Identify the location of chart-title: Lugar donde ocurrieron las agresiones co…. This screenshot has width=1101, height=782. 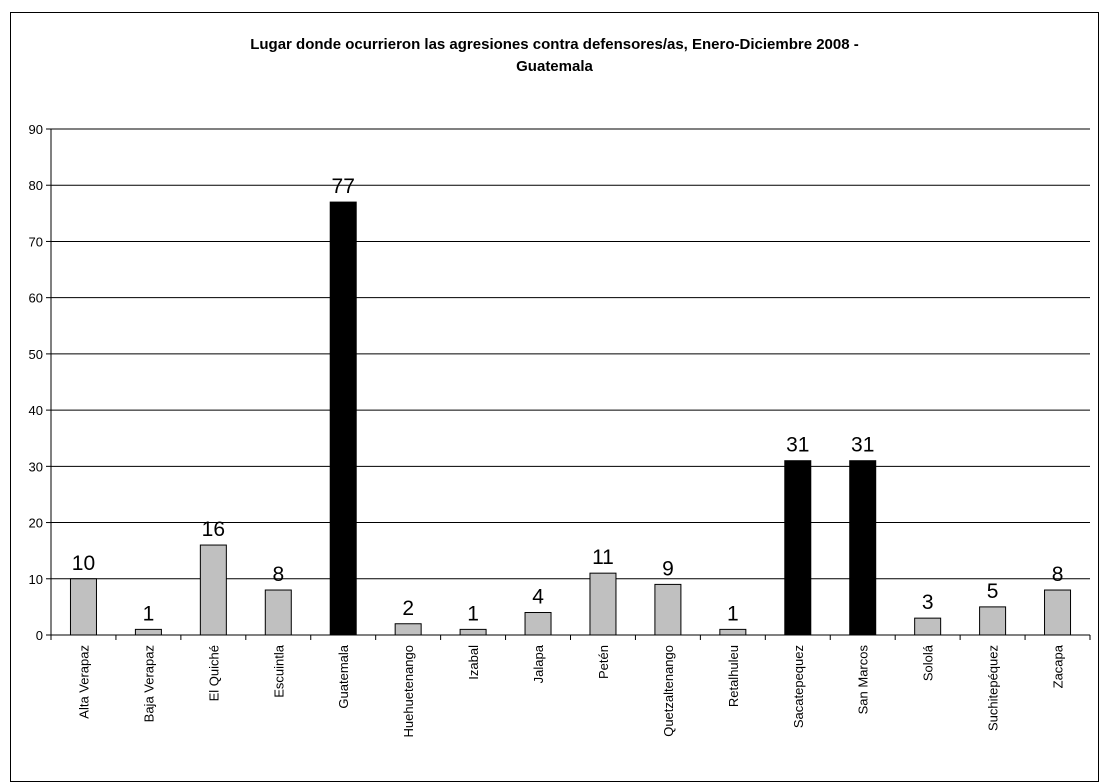
(554, 55).